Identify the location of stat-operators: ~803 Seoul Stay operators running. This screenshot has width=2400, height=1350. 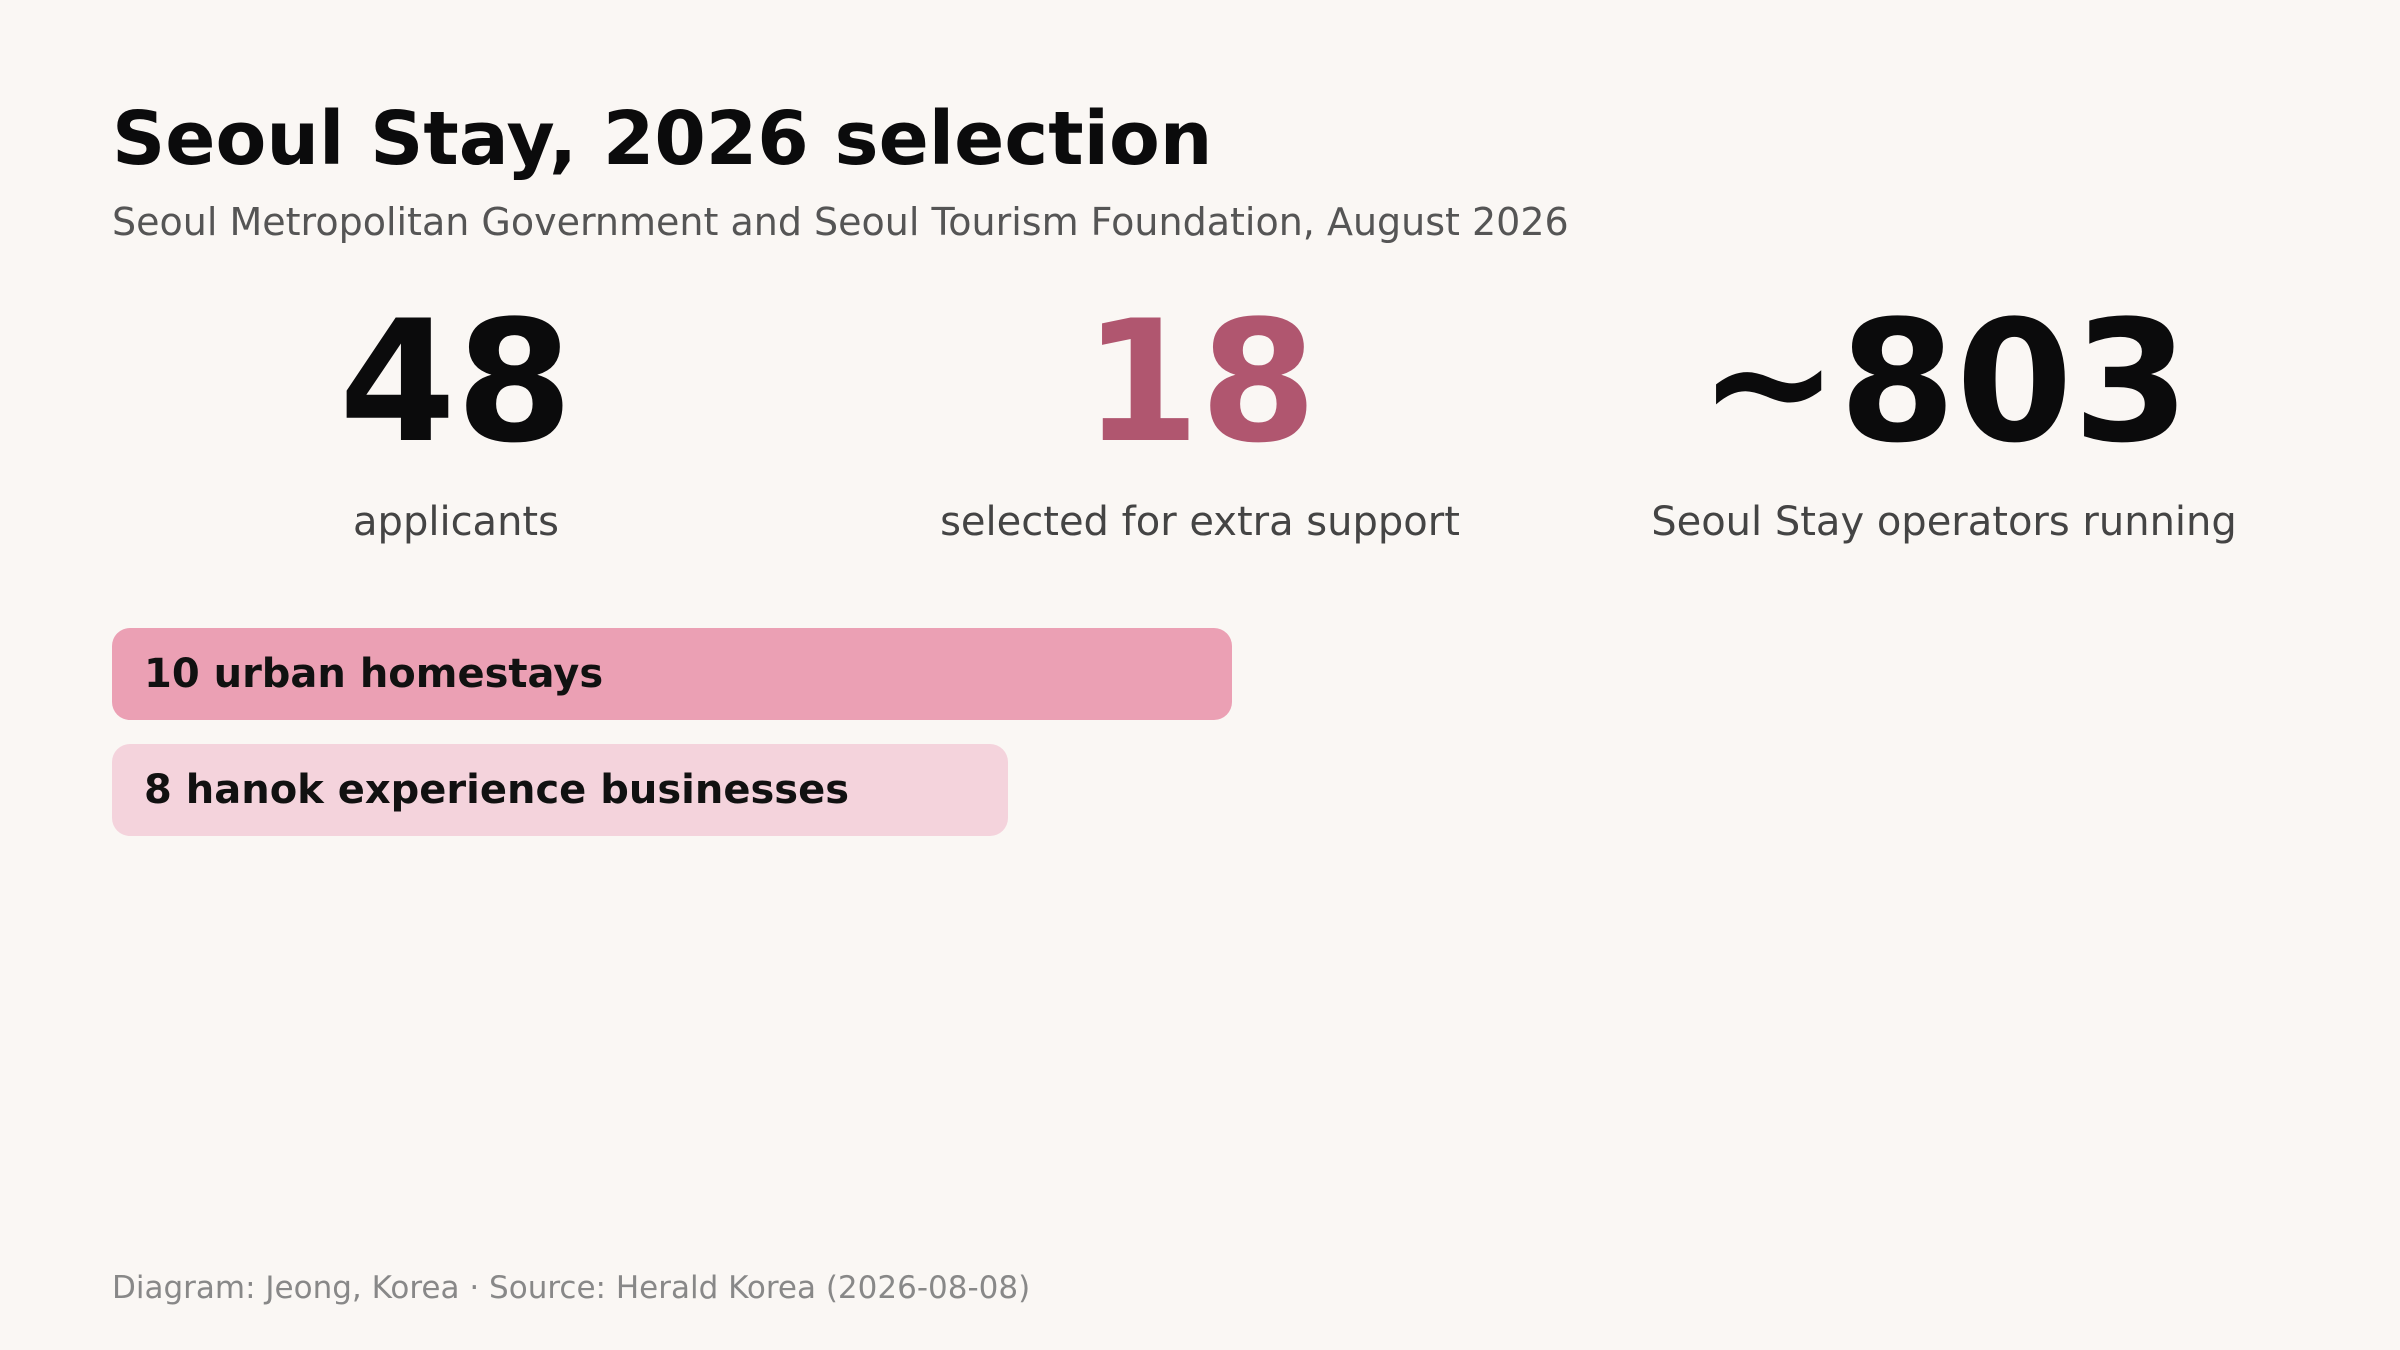
(1944, 421).